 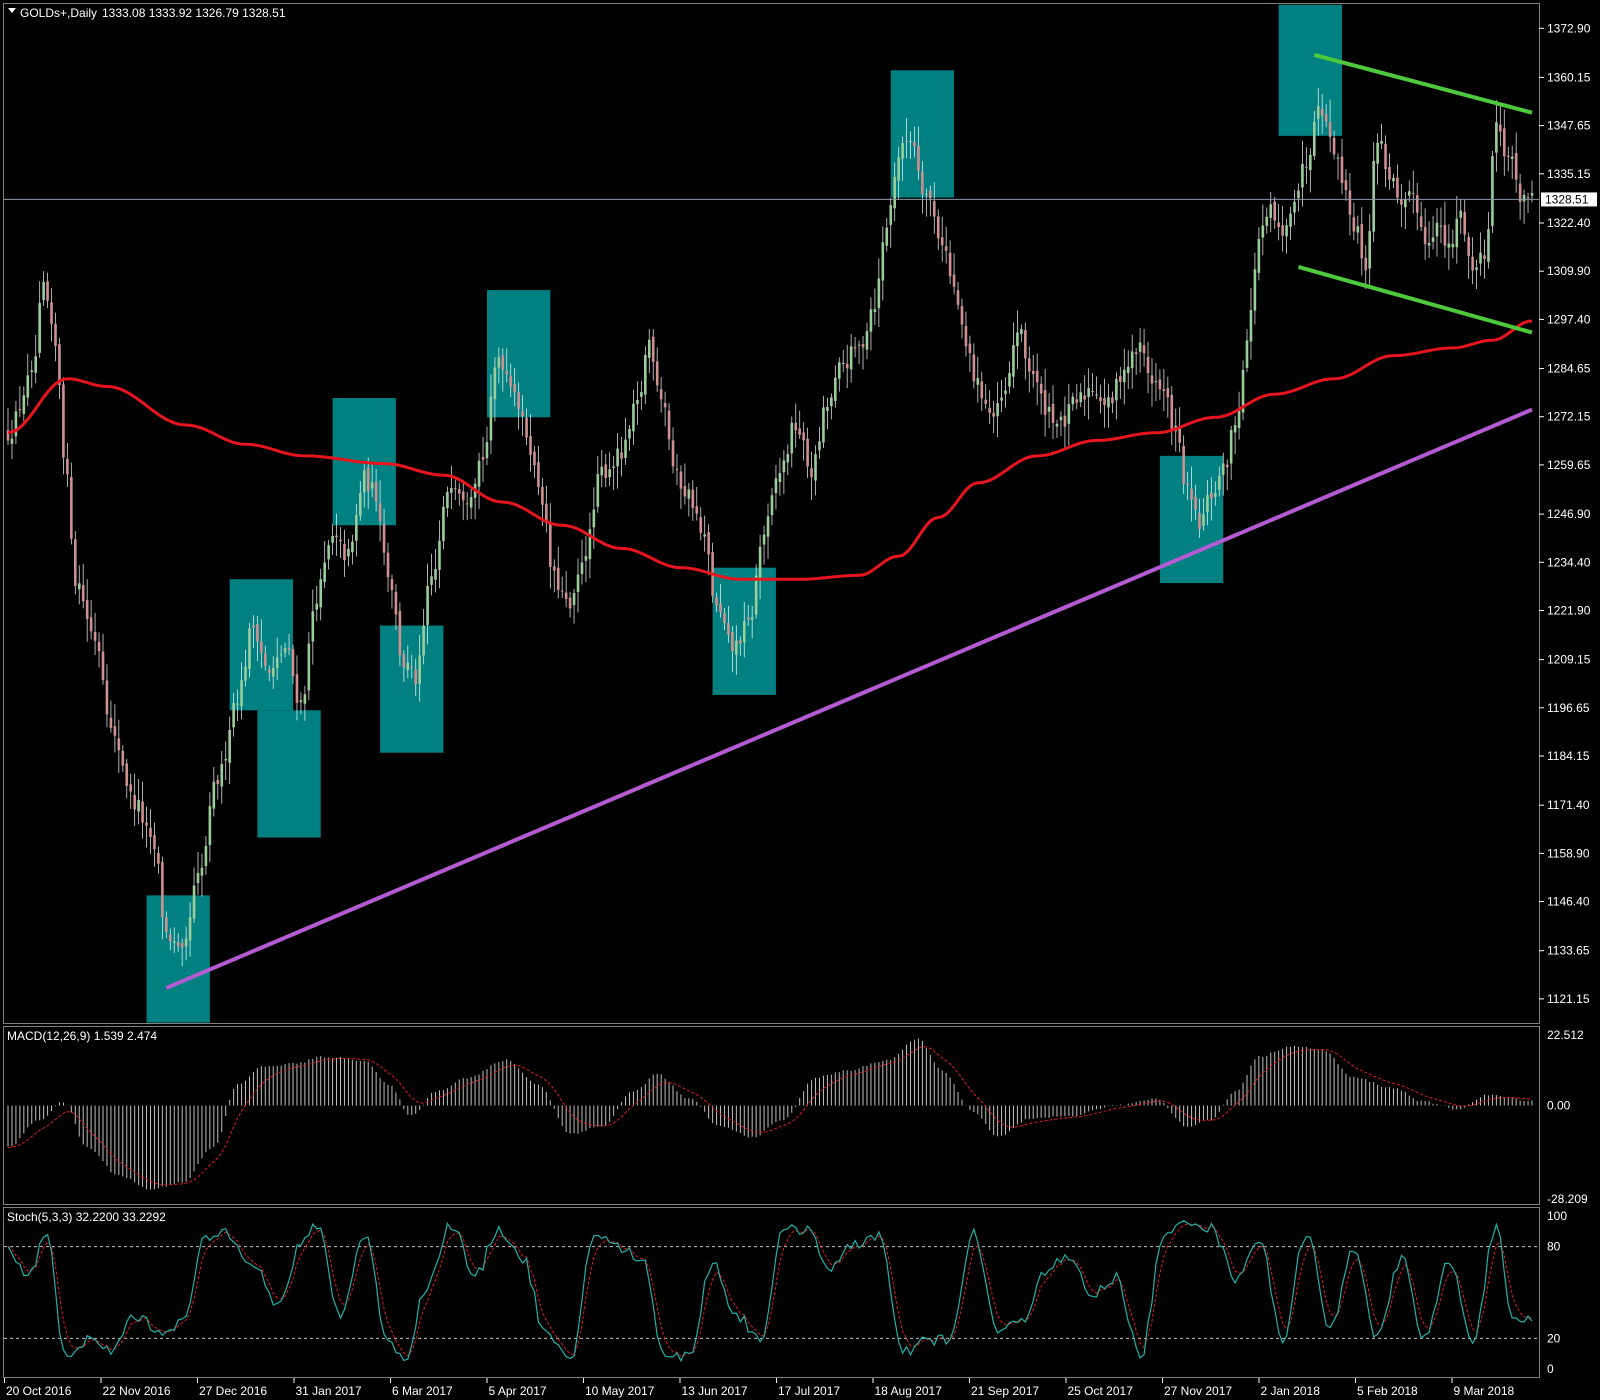 I want to click on y-tick-label: 1309.90, so click(x=1569, y=271).